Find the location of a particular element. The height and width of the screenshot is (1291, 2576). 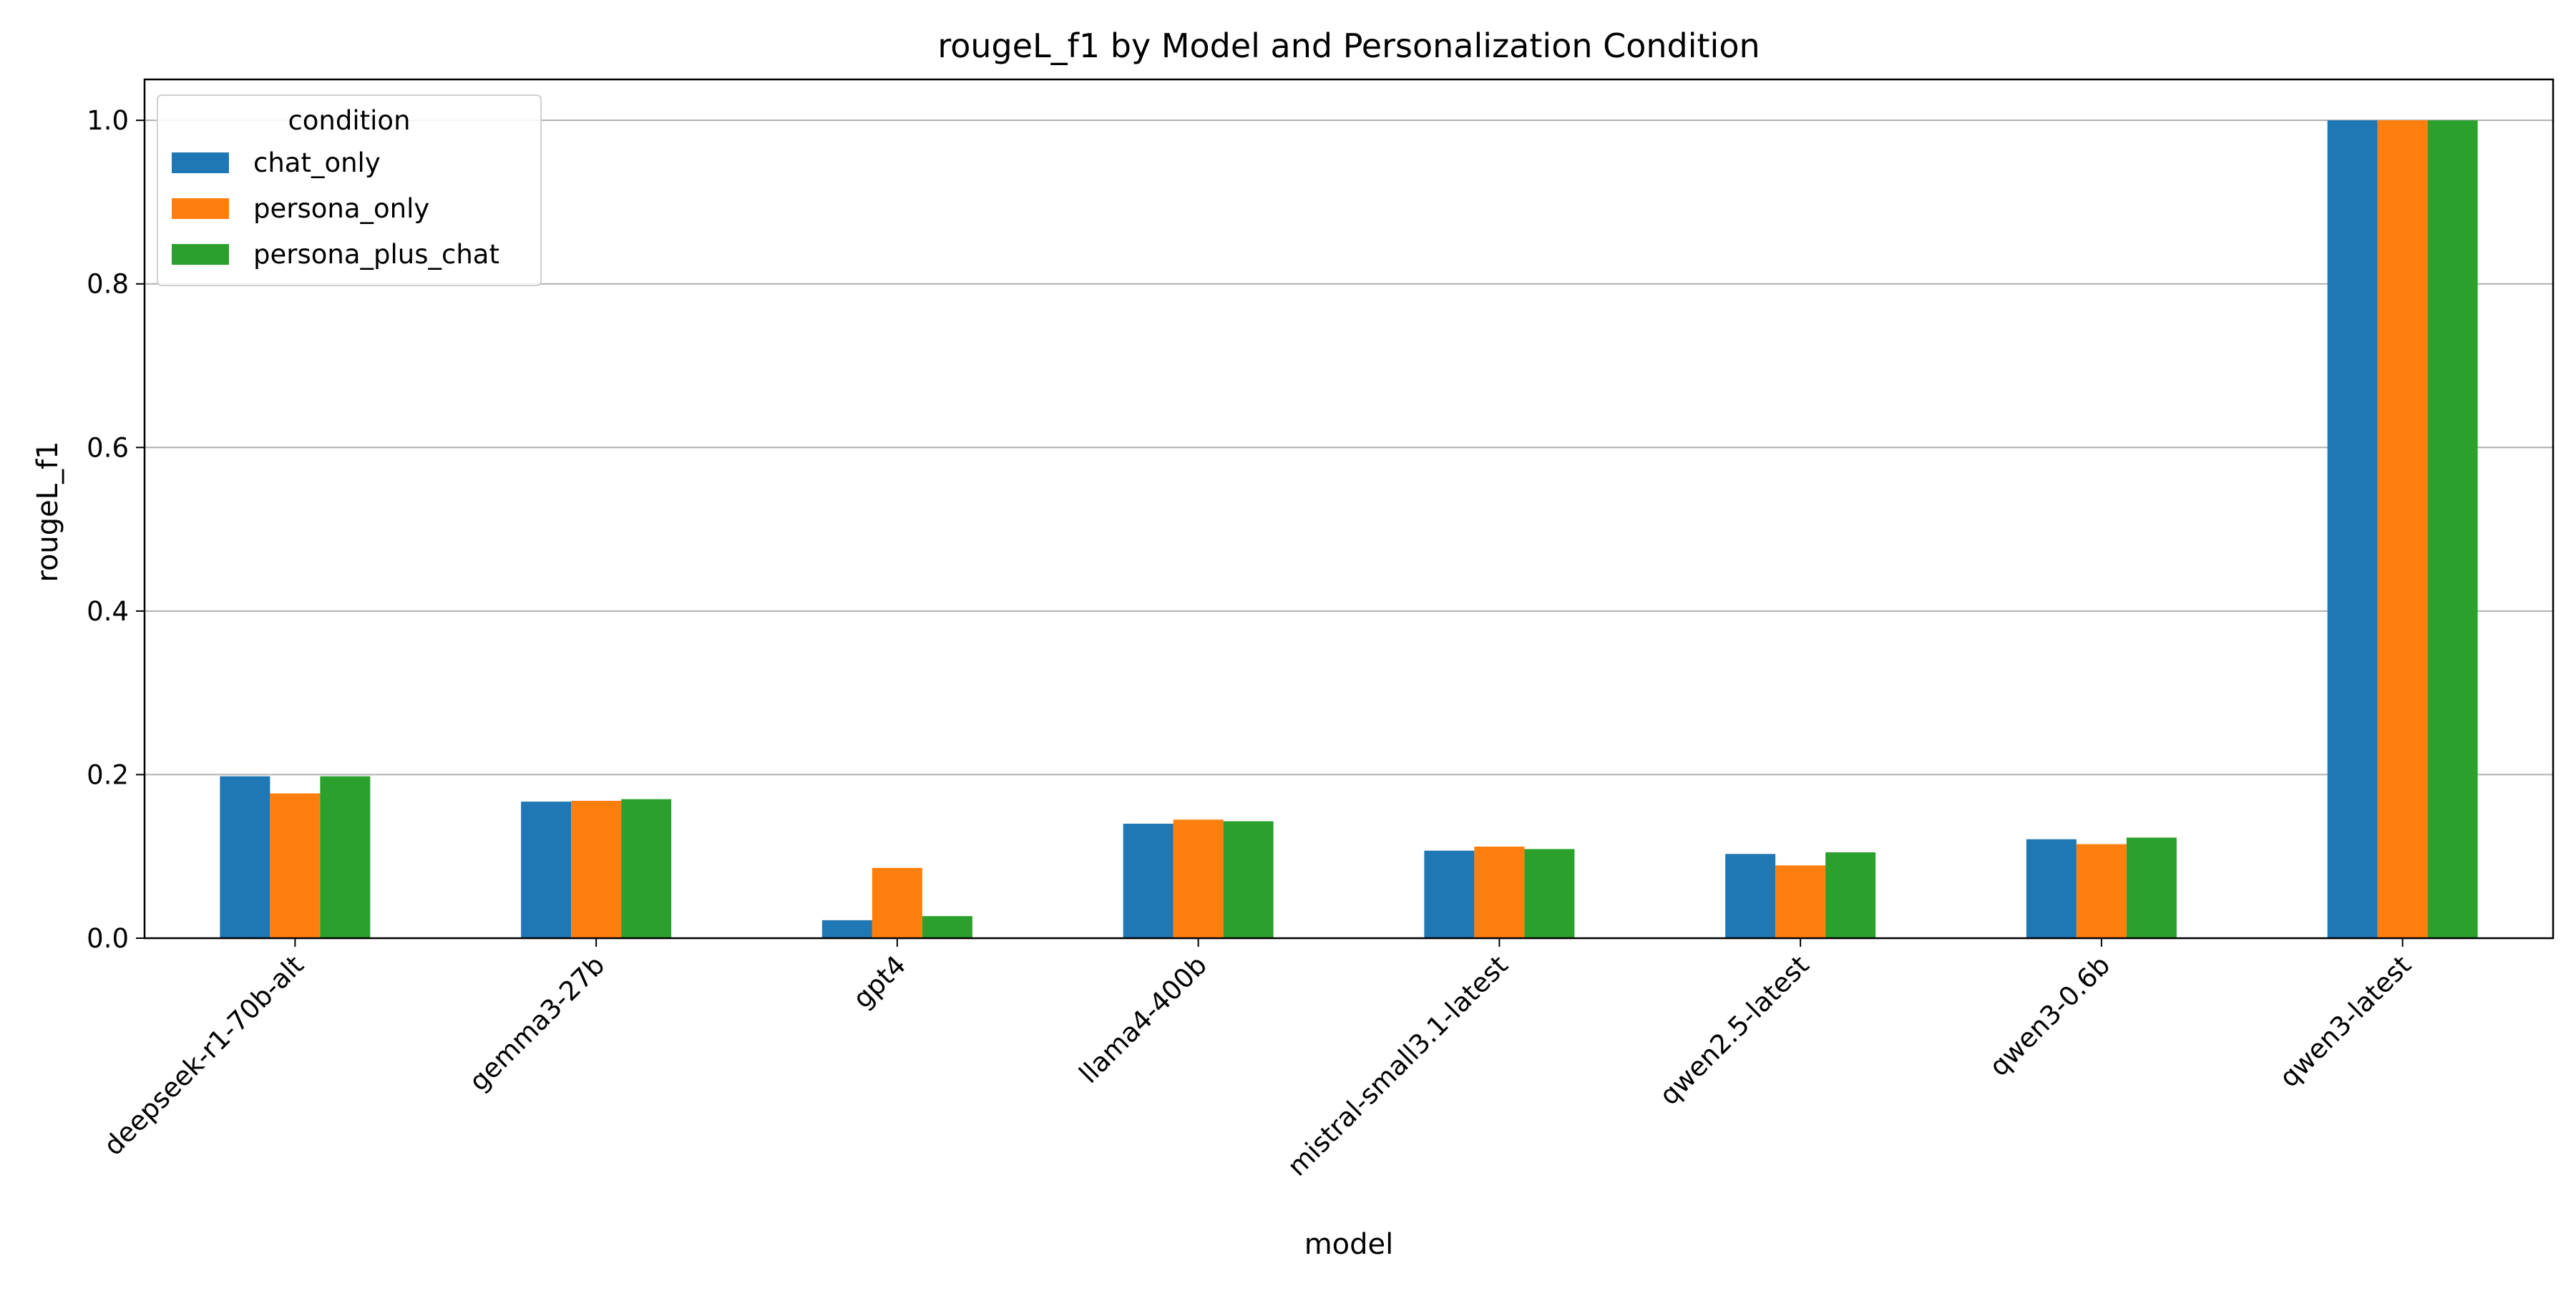

y-tick-label: 0.8 is located at coordinates (108, 284).